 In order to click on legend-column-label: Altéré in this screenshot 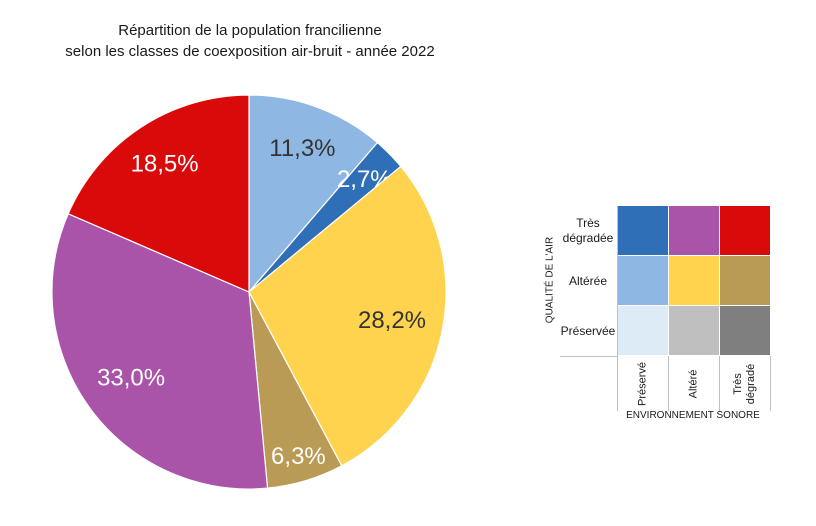, I will do `click(693, 384)`.